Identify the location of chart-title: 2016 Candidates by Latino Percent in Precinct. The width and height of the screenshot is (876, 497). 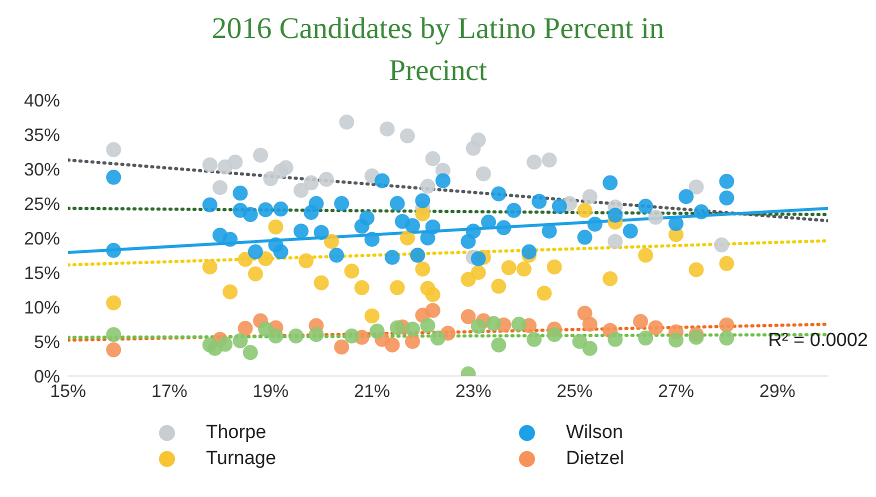
(438, 50).